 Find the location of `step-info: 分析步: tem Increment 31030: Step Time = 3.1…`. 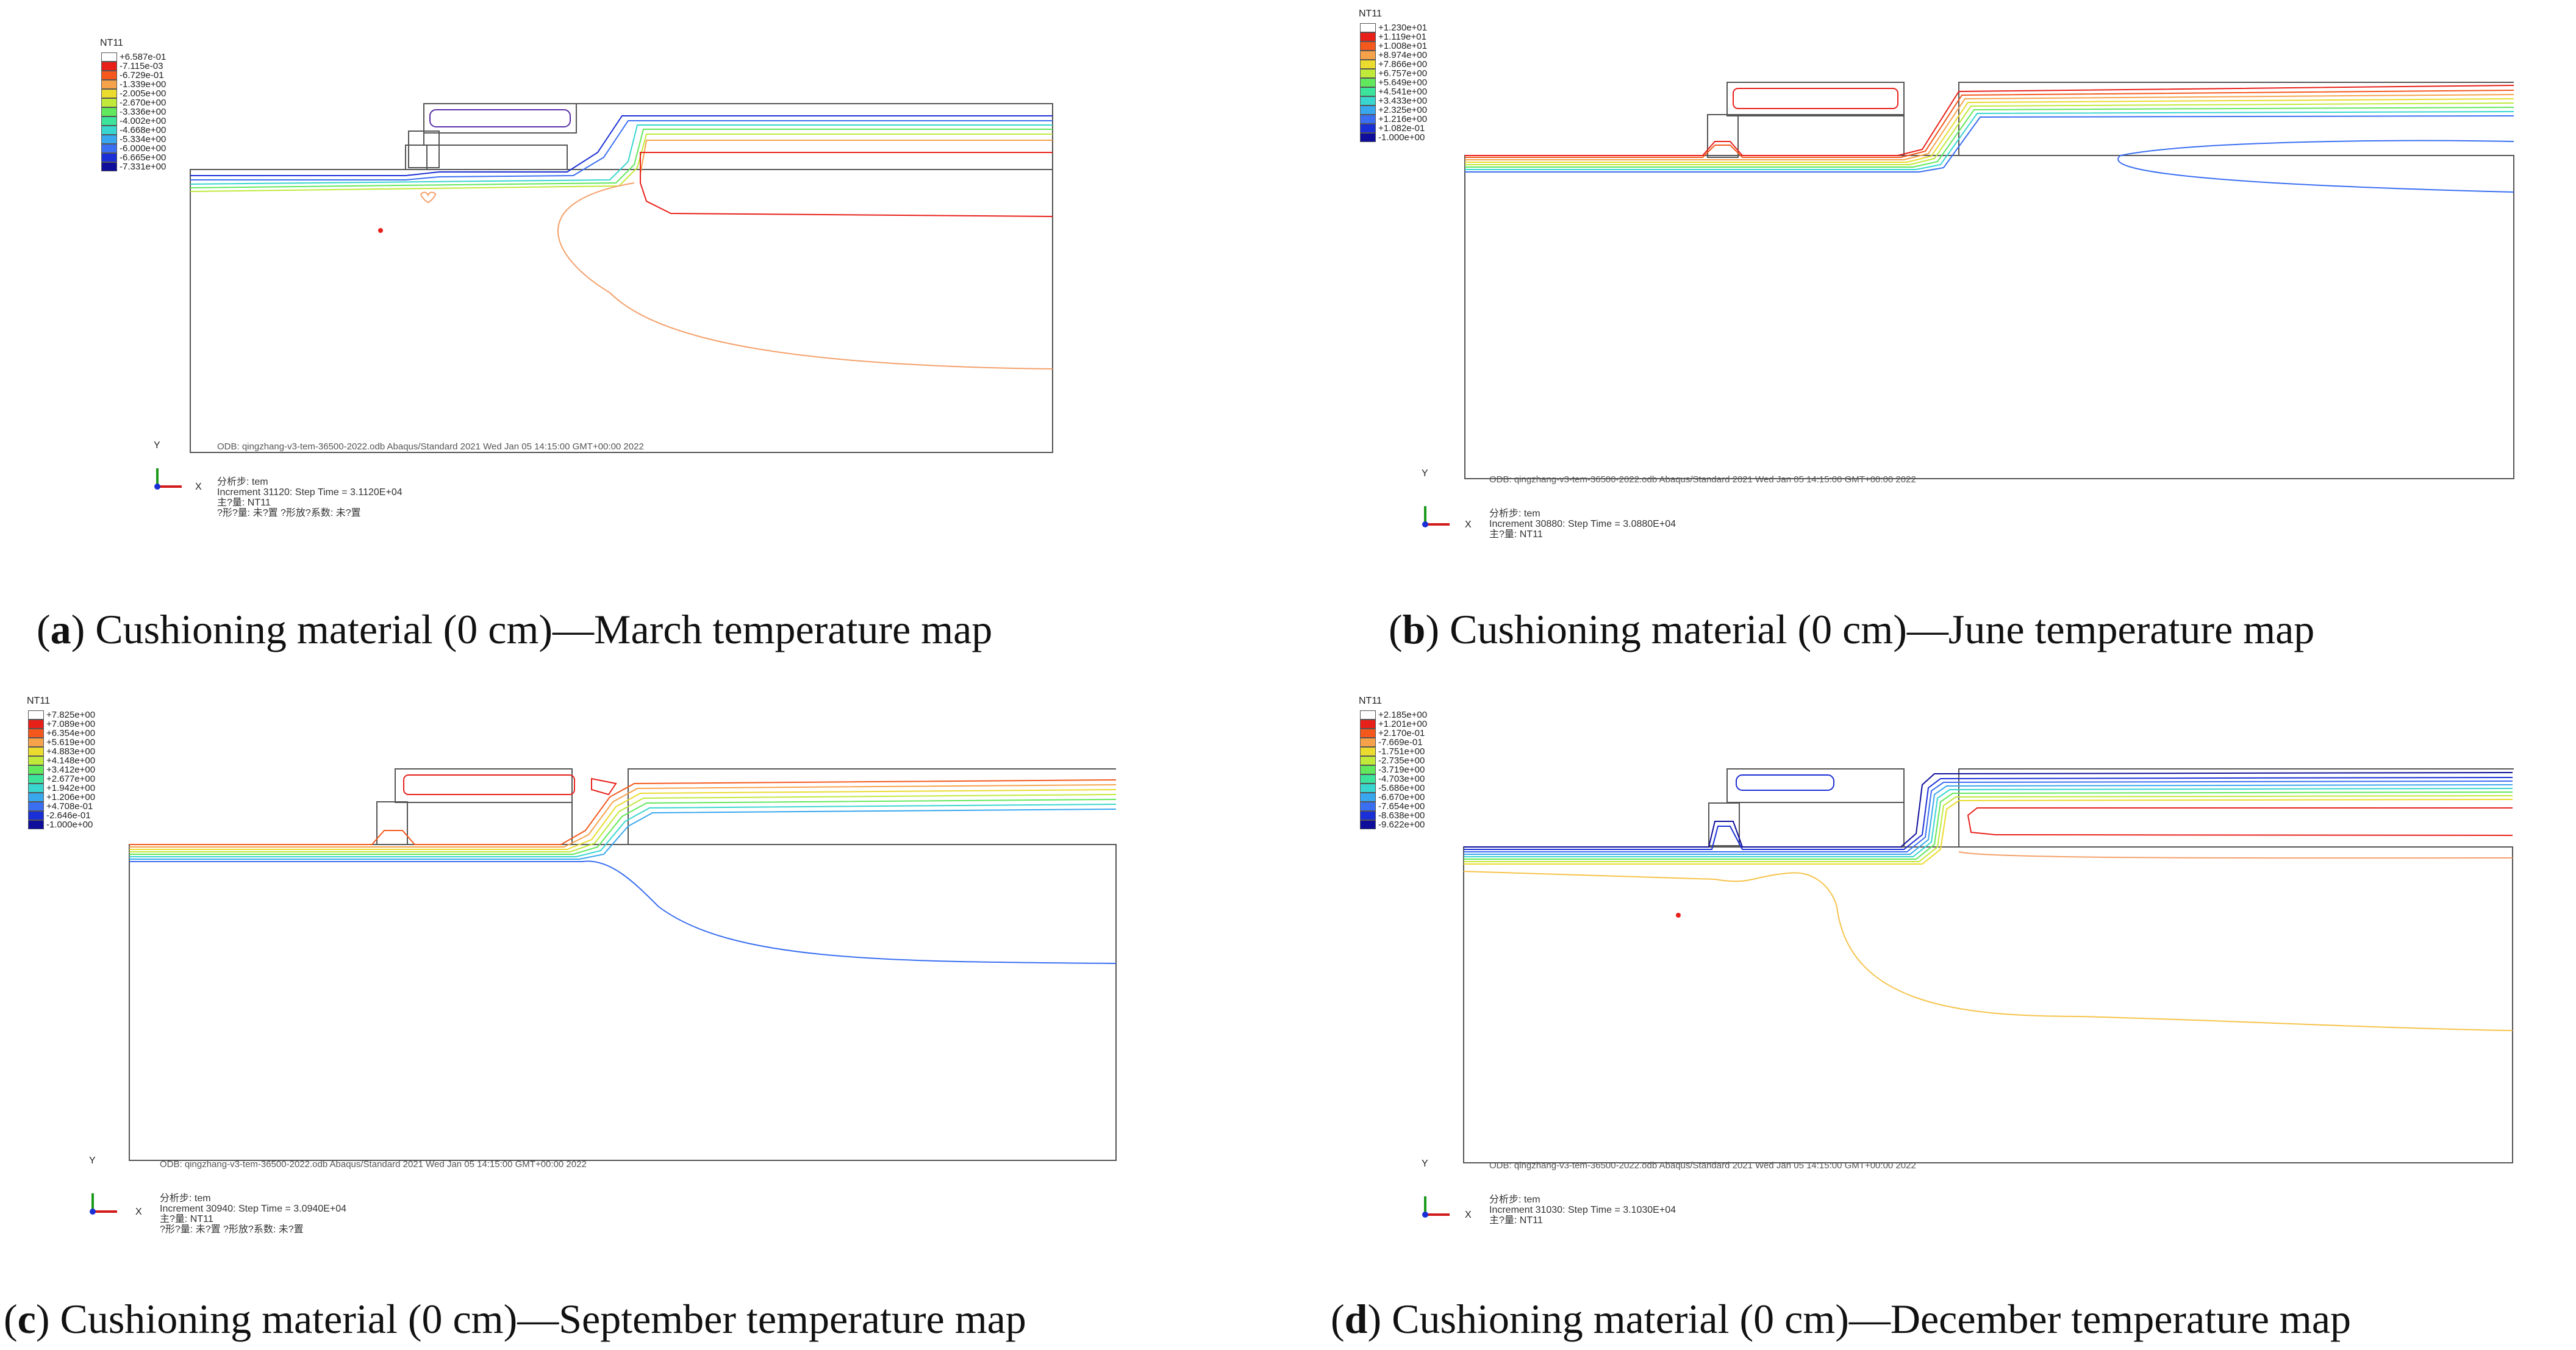

step-info: 分析步: tem Increment 31030: Step Time = 3.1… is located at coordinates (1582, 1210).